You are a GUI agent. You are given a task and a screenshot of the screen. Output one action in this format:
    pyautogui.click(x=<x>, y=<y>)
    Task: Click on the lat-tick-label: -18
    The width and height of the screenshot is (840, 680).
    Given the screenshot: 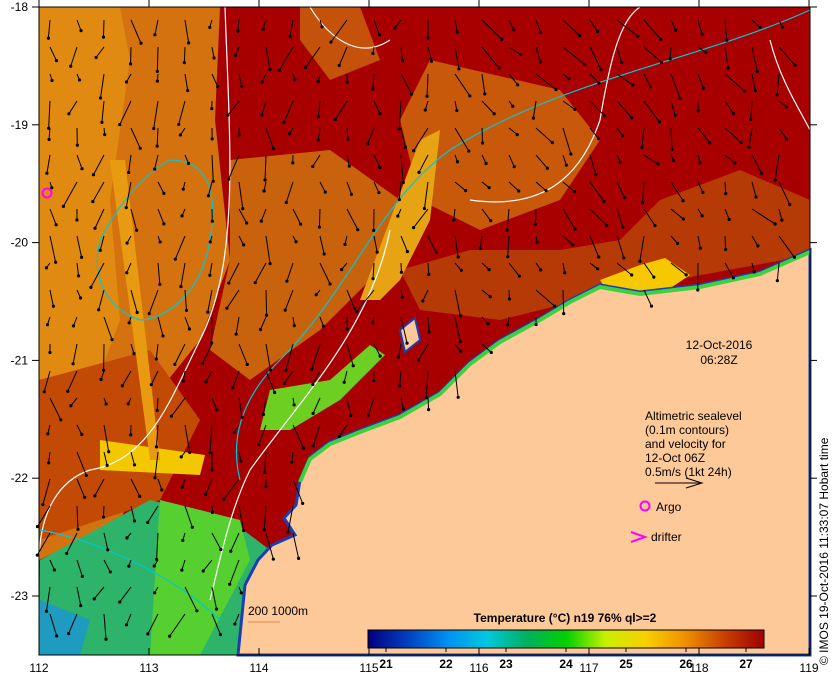 What is the action you would take?
    pyautogui.click(x=20, y=7)
    